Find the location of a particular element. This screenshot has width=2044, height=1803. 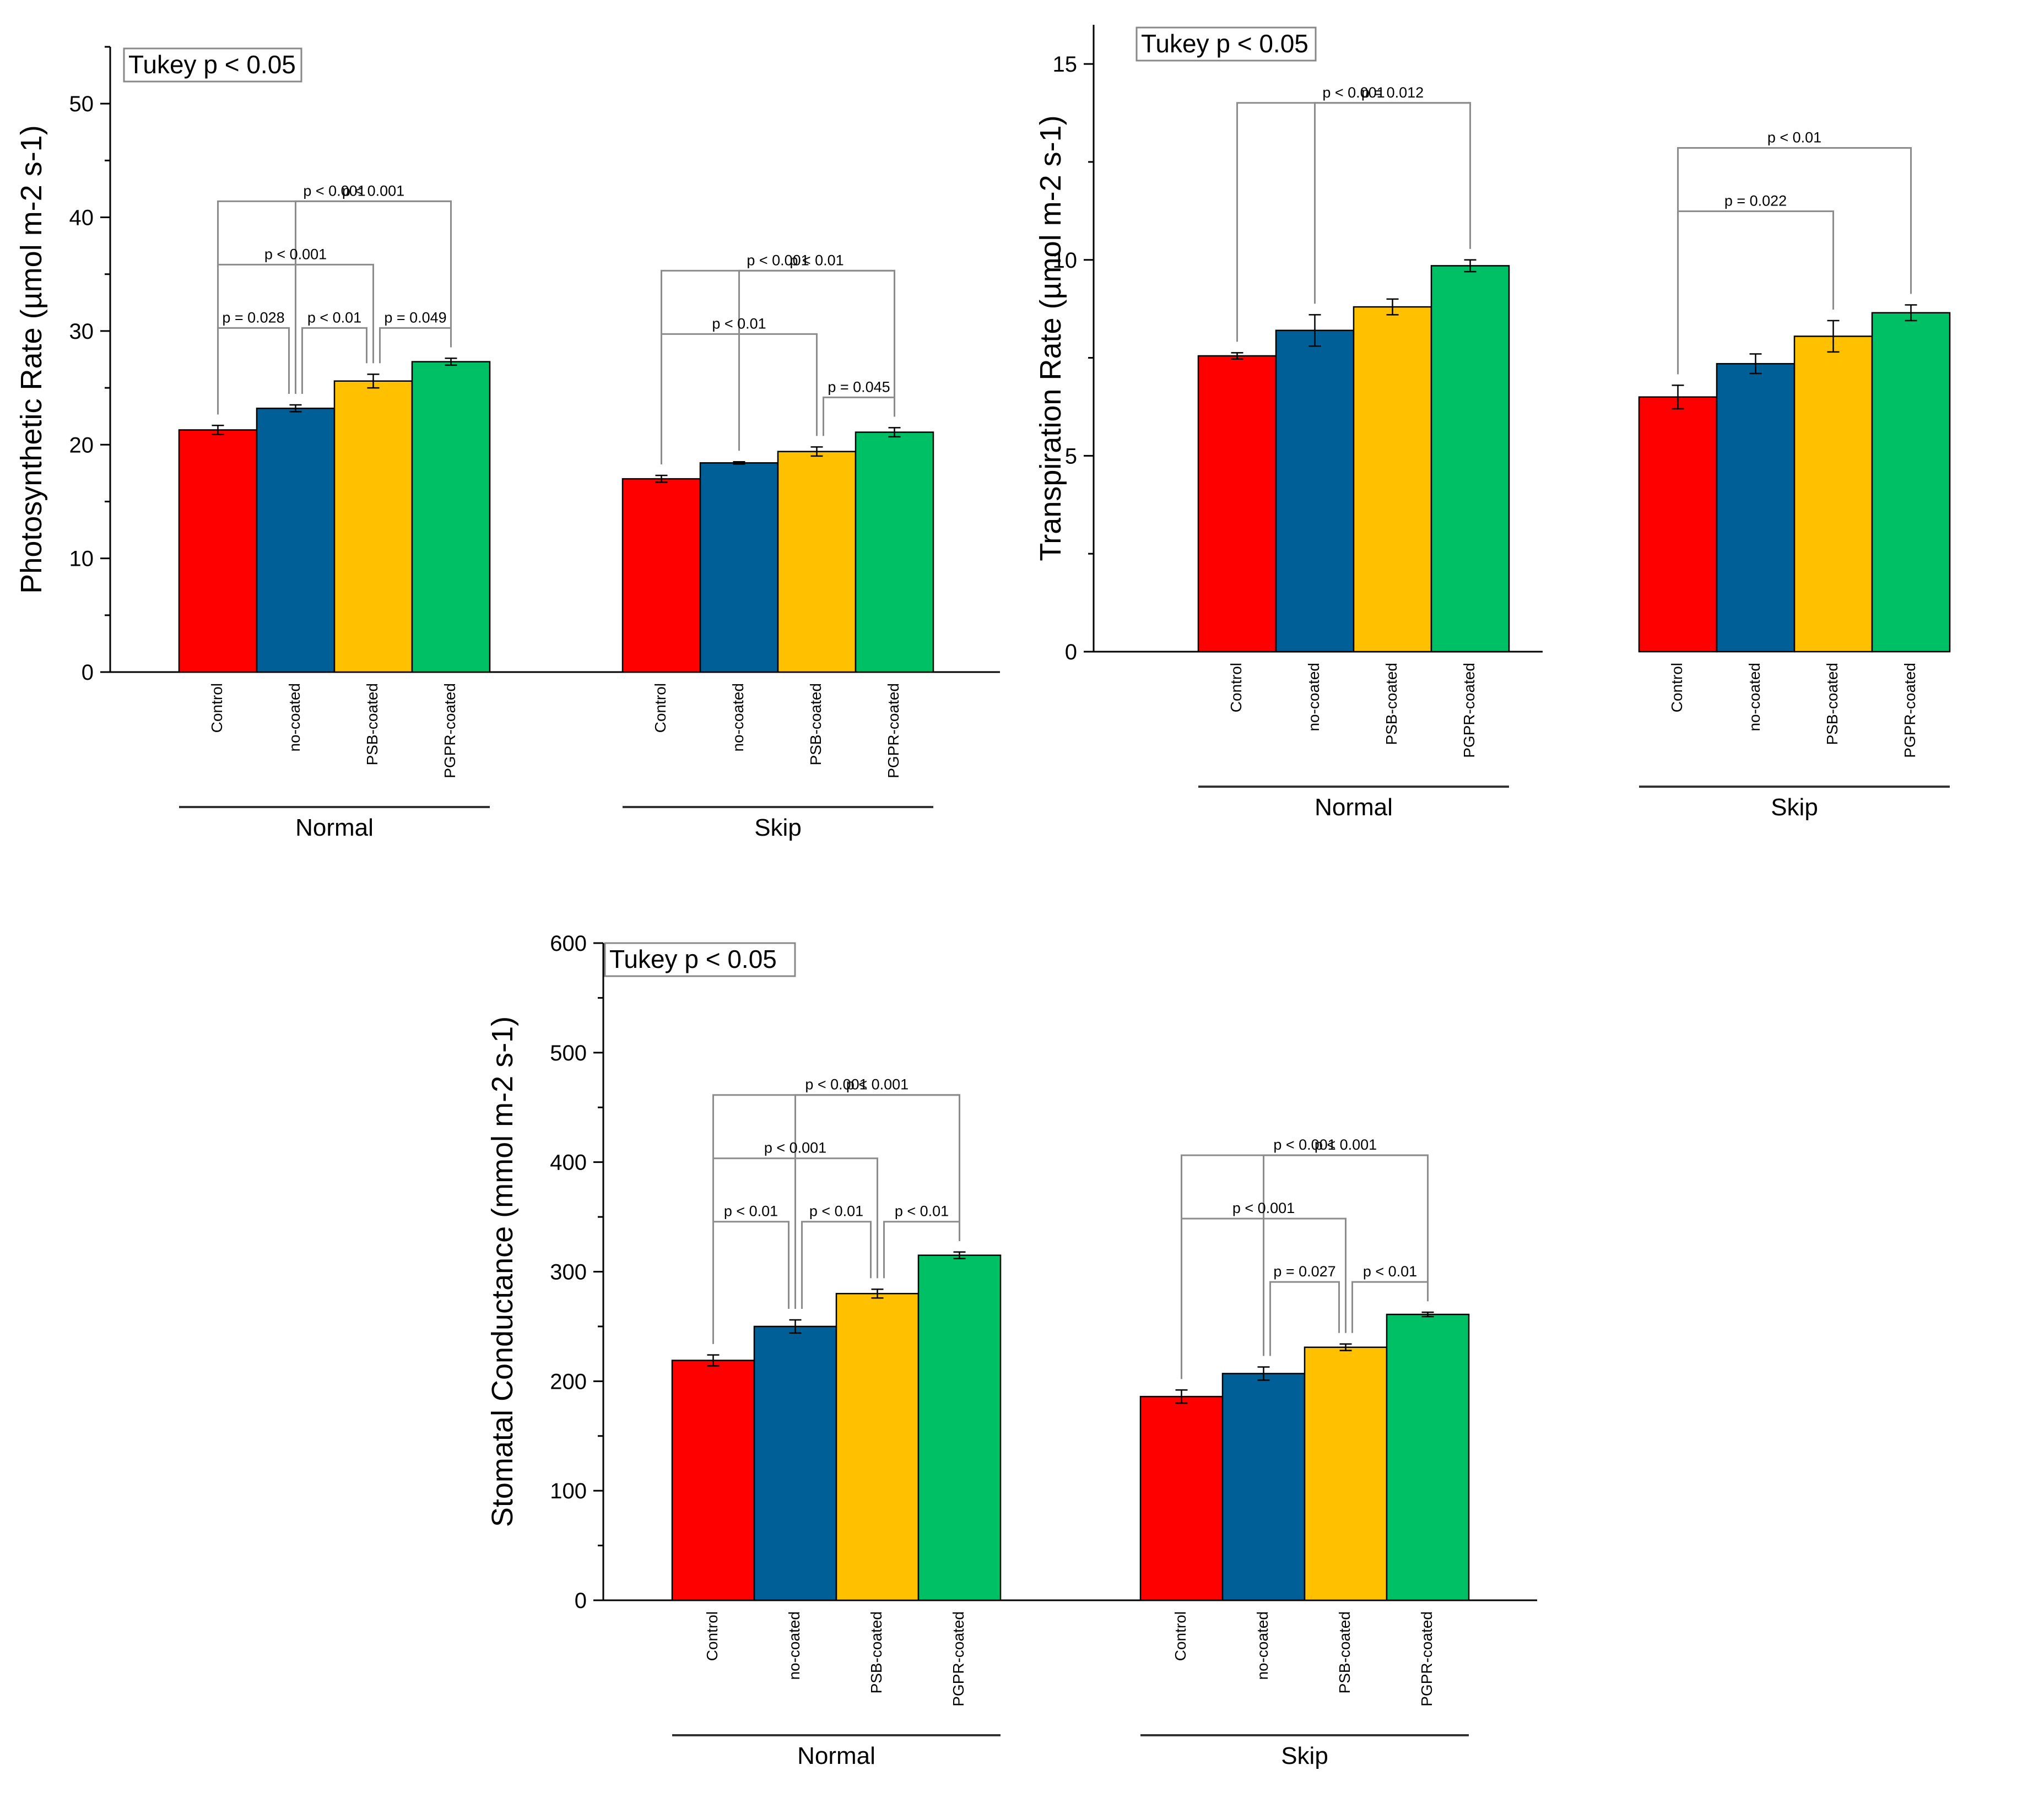

y-tick-label: 300 is located at coordinates (568, 1272).